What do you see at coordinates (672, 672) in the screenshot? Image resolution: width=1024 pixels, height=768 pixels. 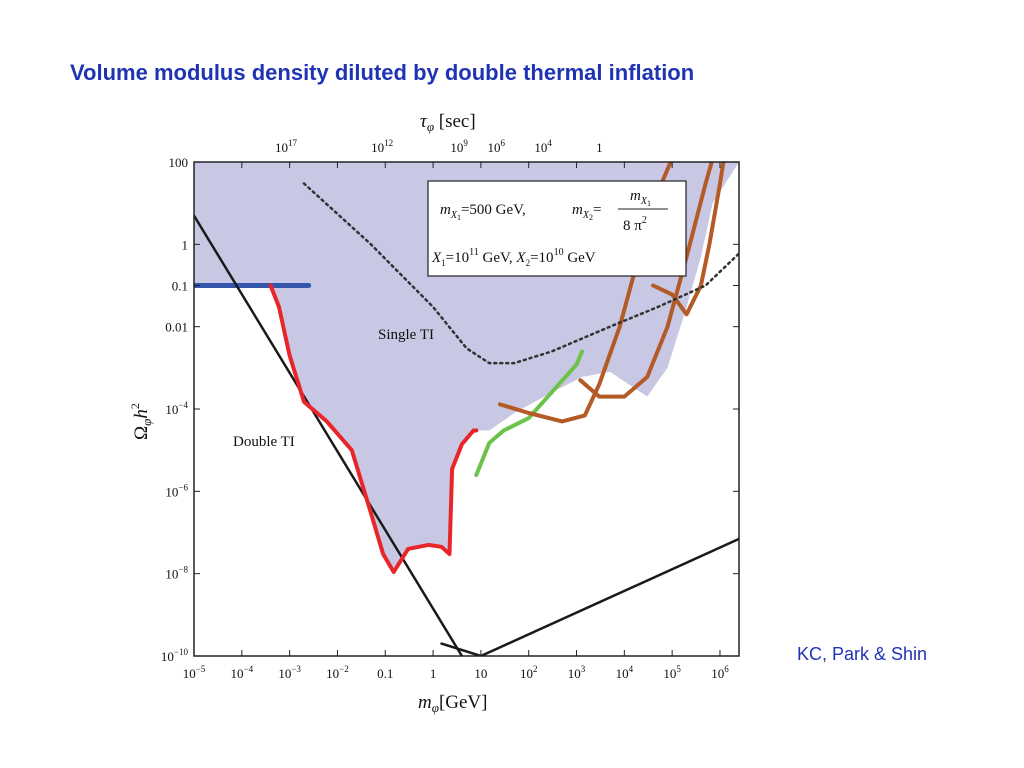 I see `x-tick-label: 10⁵` at bounding box center [672, 672].